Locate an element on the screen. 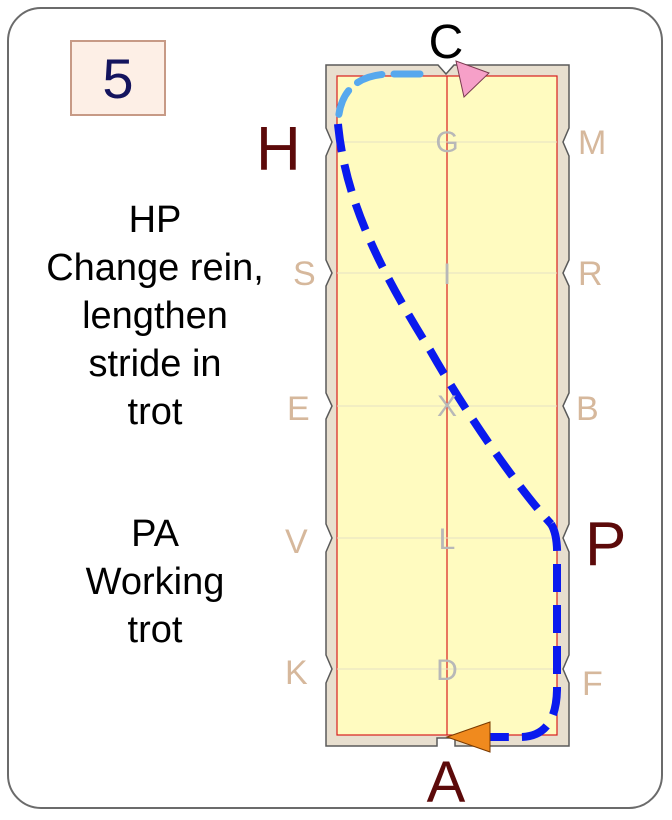 The height and width of the screenshot is (820, 672). instruction-line: PA is located at coordinates (155, 534).